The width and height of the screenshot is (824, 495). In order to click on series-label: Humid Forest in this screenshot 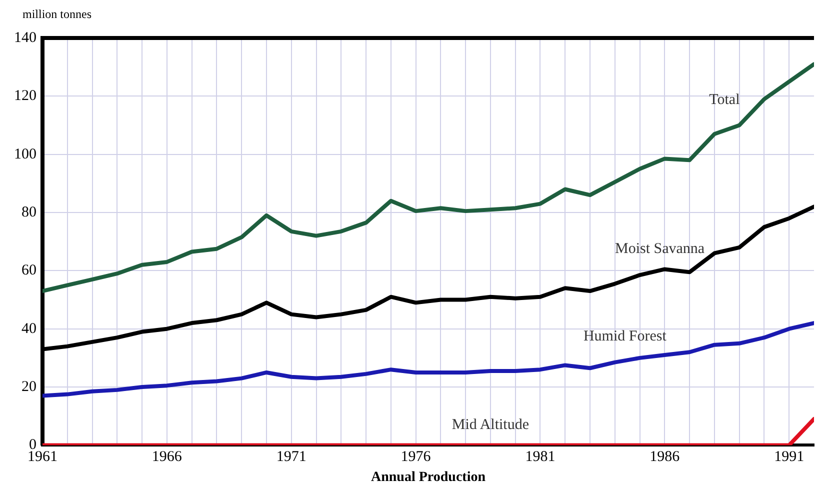, I will do `click(625, 336)`.